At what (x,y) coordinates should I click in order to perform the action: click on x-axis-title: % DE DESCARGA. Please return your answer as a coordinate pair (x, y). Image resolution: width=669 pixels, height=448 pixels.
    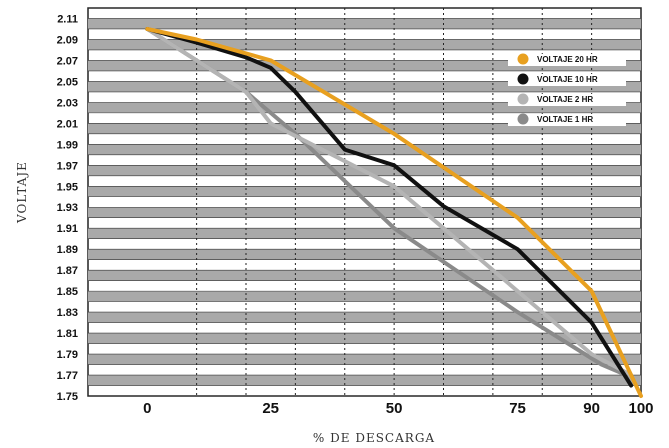
    Looking at the image, I should click on (374, 438).